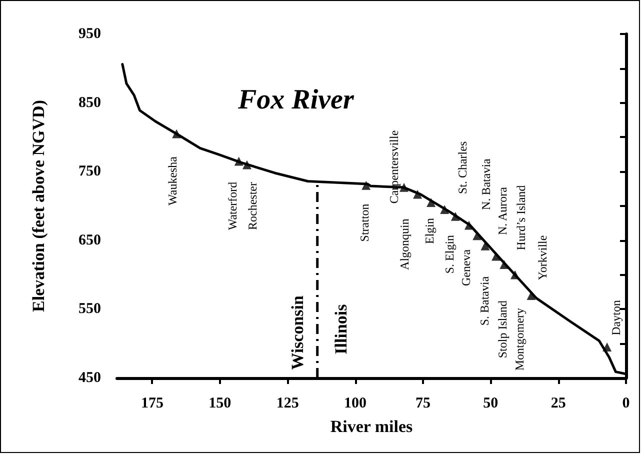  I want to click on y-tick-label: 850, so click(89, 102).